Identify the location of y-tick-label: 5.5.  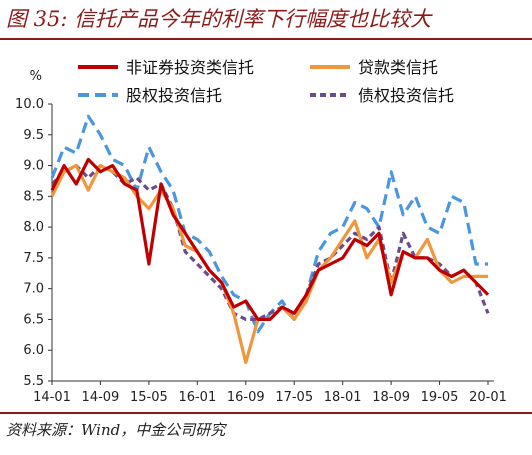
(33, 381).